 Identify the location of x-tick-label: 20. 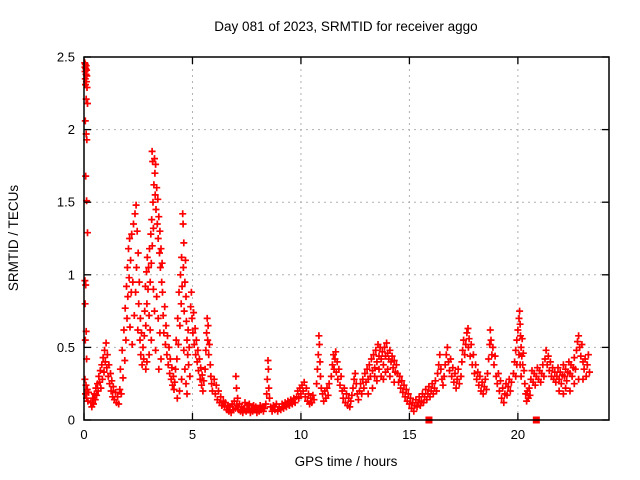
(518, 434).